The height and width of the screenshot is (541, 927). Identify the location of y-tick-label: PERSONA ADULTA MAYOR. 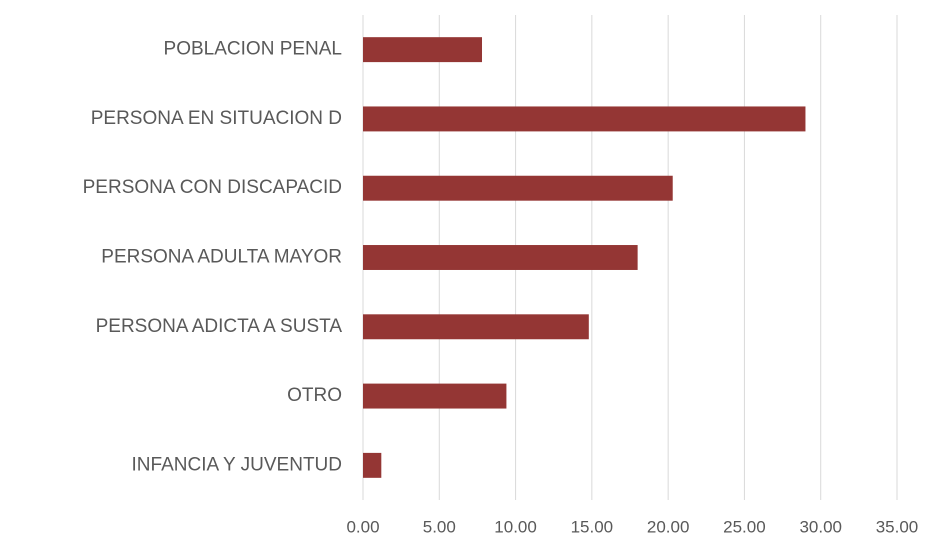
(221, 257).